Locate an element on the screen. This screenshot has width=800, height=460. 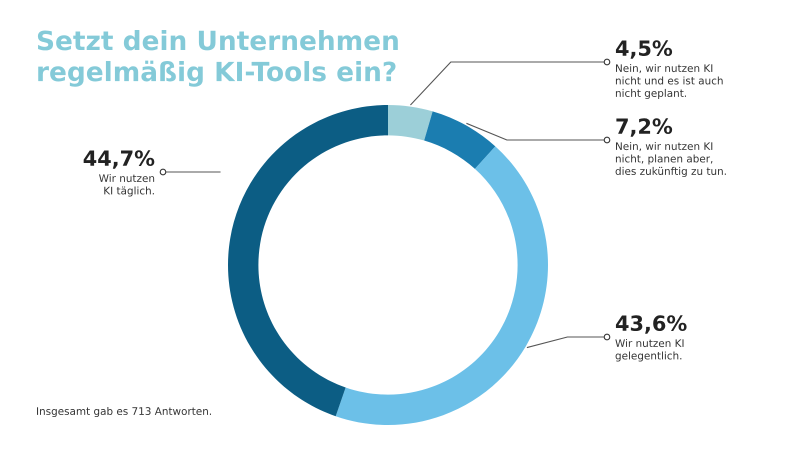
data-label: 4,5% is located at coordinates (644, 49).